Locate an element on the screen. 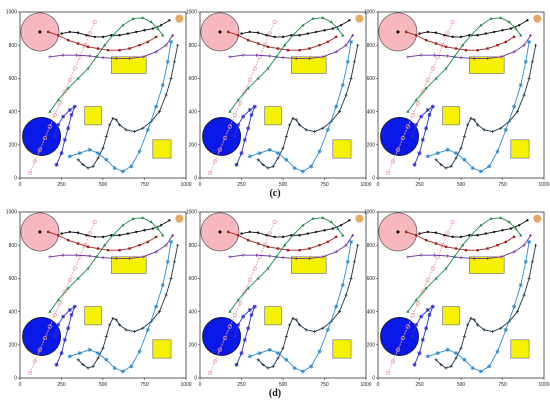 This screenshot has width=550, height=401. x-tick-label: 500 is located at coordinates (103, 185).